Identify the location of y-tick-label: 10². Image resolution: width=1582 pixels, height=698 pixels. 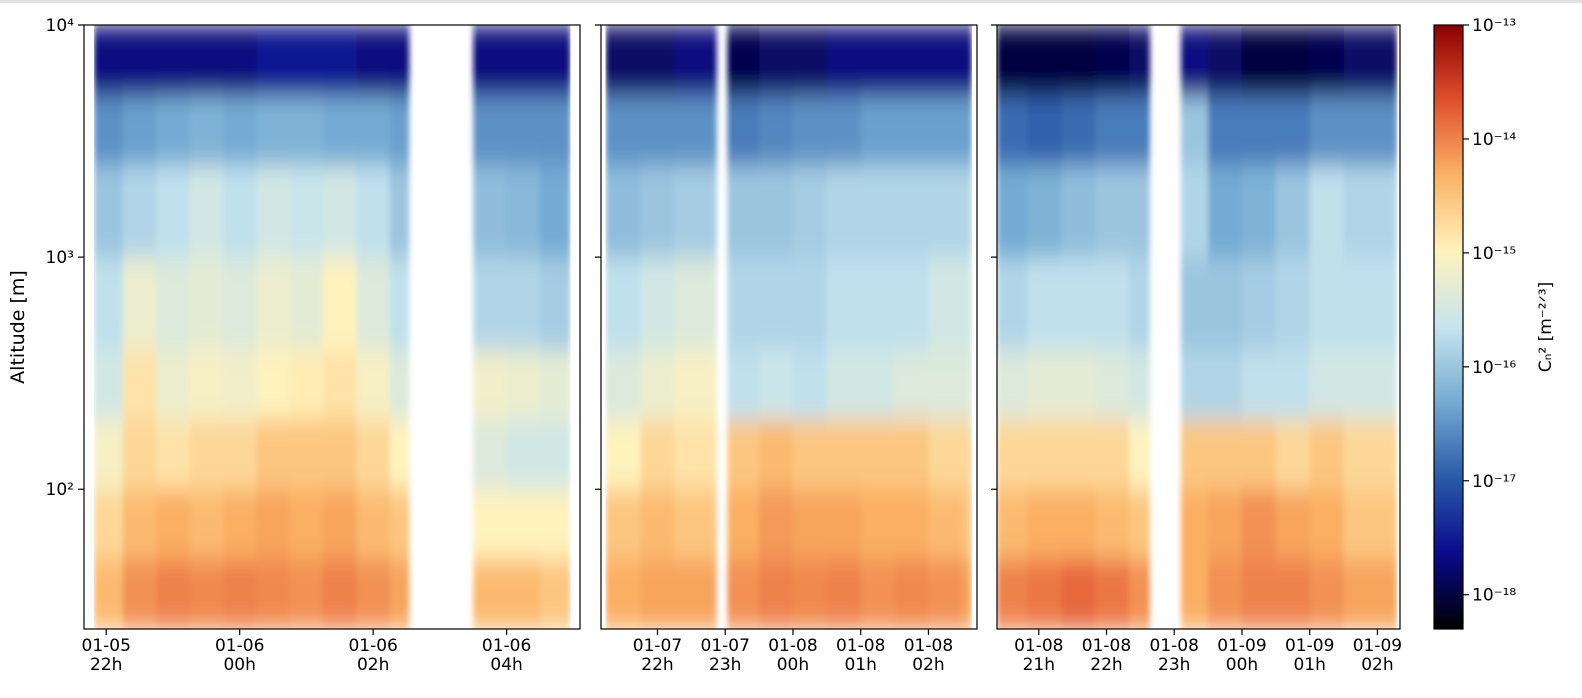
(60, 490).